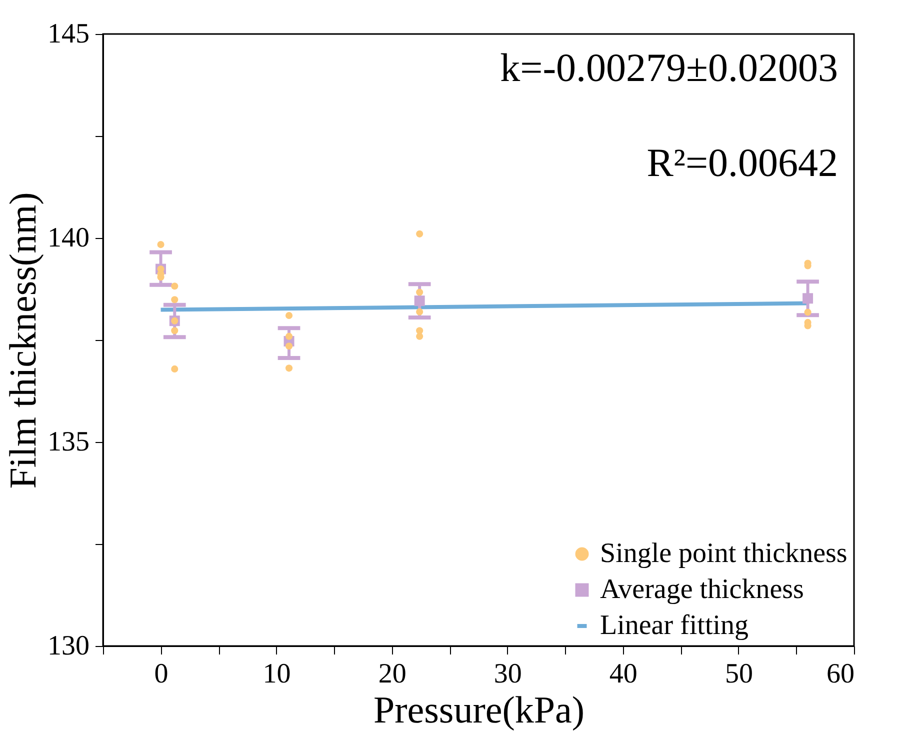 The width and height of the screenshot is (916, 745). I want to click on x-tick-label: 50, so click(738, 674).